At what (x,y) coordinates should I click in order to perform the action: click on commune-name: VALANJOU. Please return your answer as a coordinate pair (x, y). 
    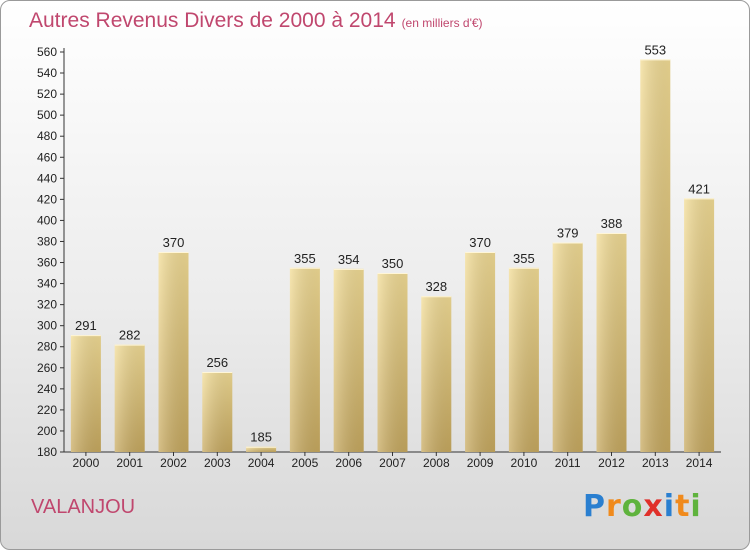
    Looking at the image, I should click on (83, 507).